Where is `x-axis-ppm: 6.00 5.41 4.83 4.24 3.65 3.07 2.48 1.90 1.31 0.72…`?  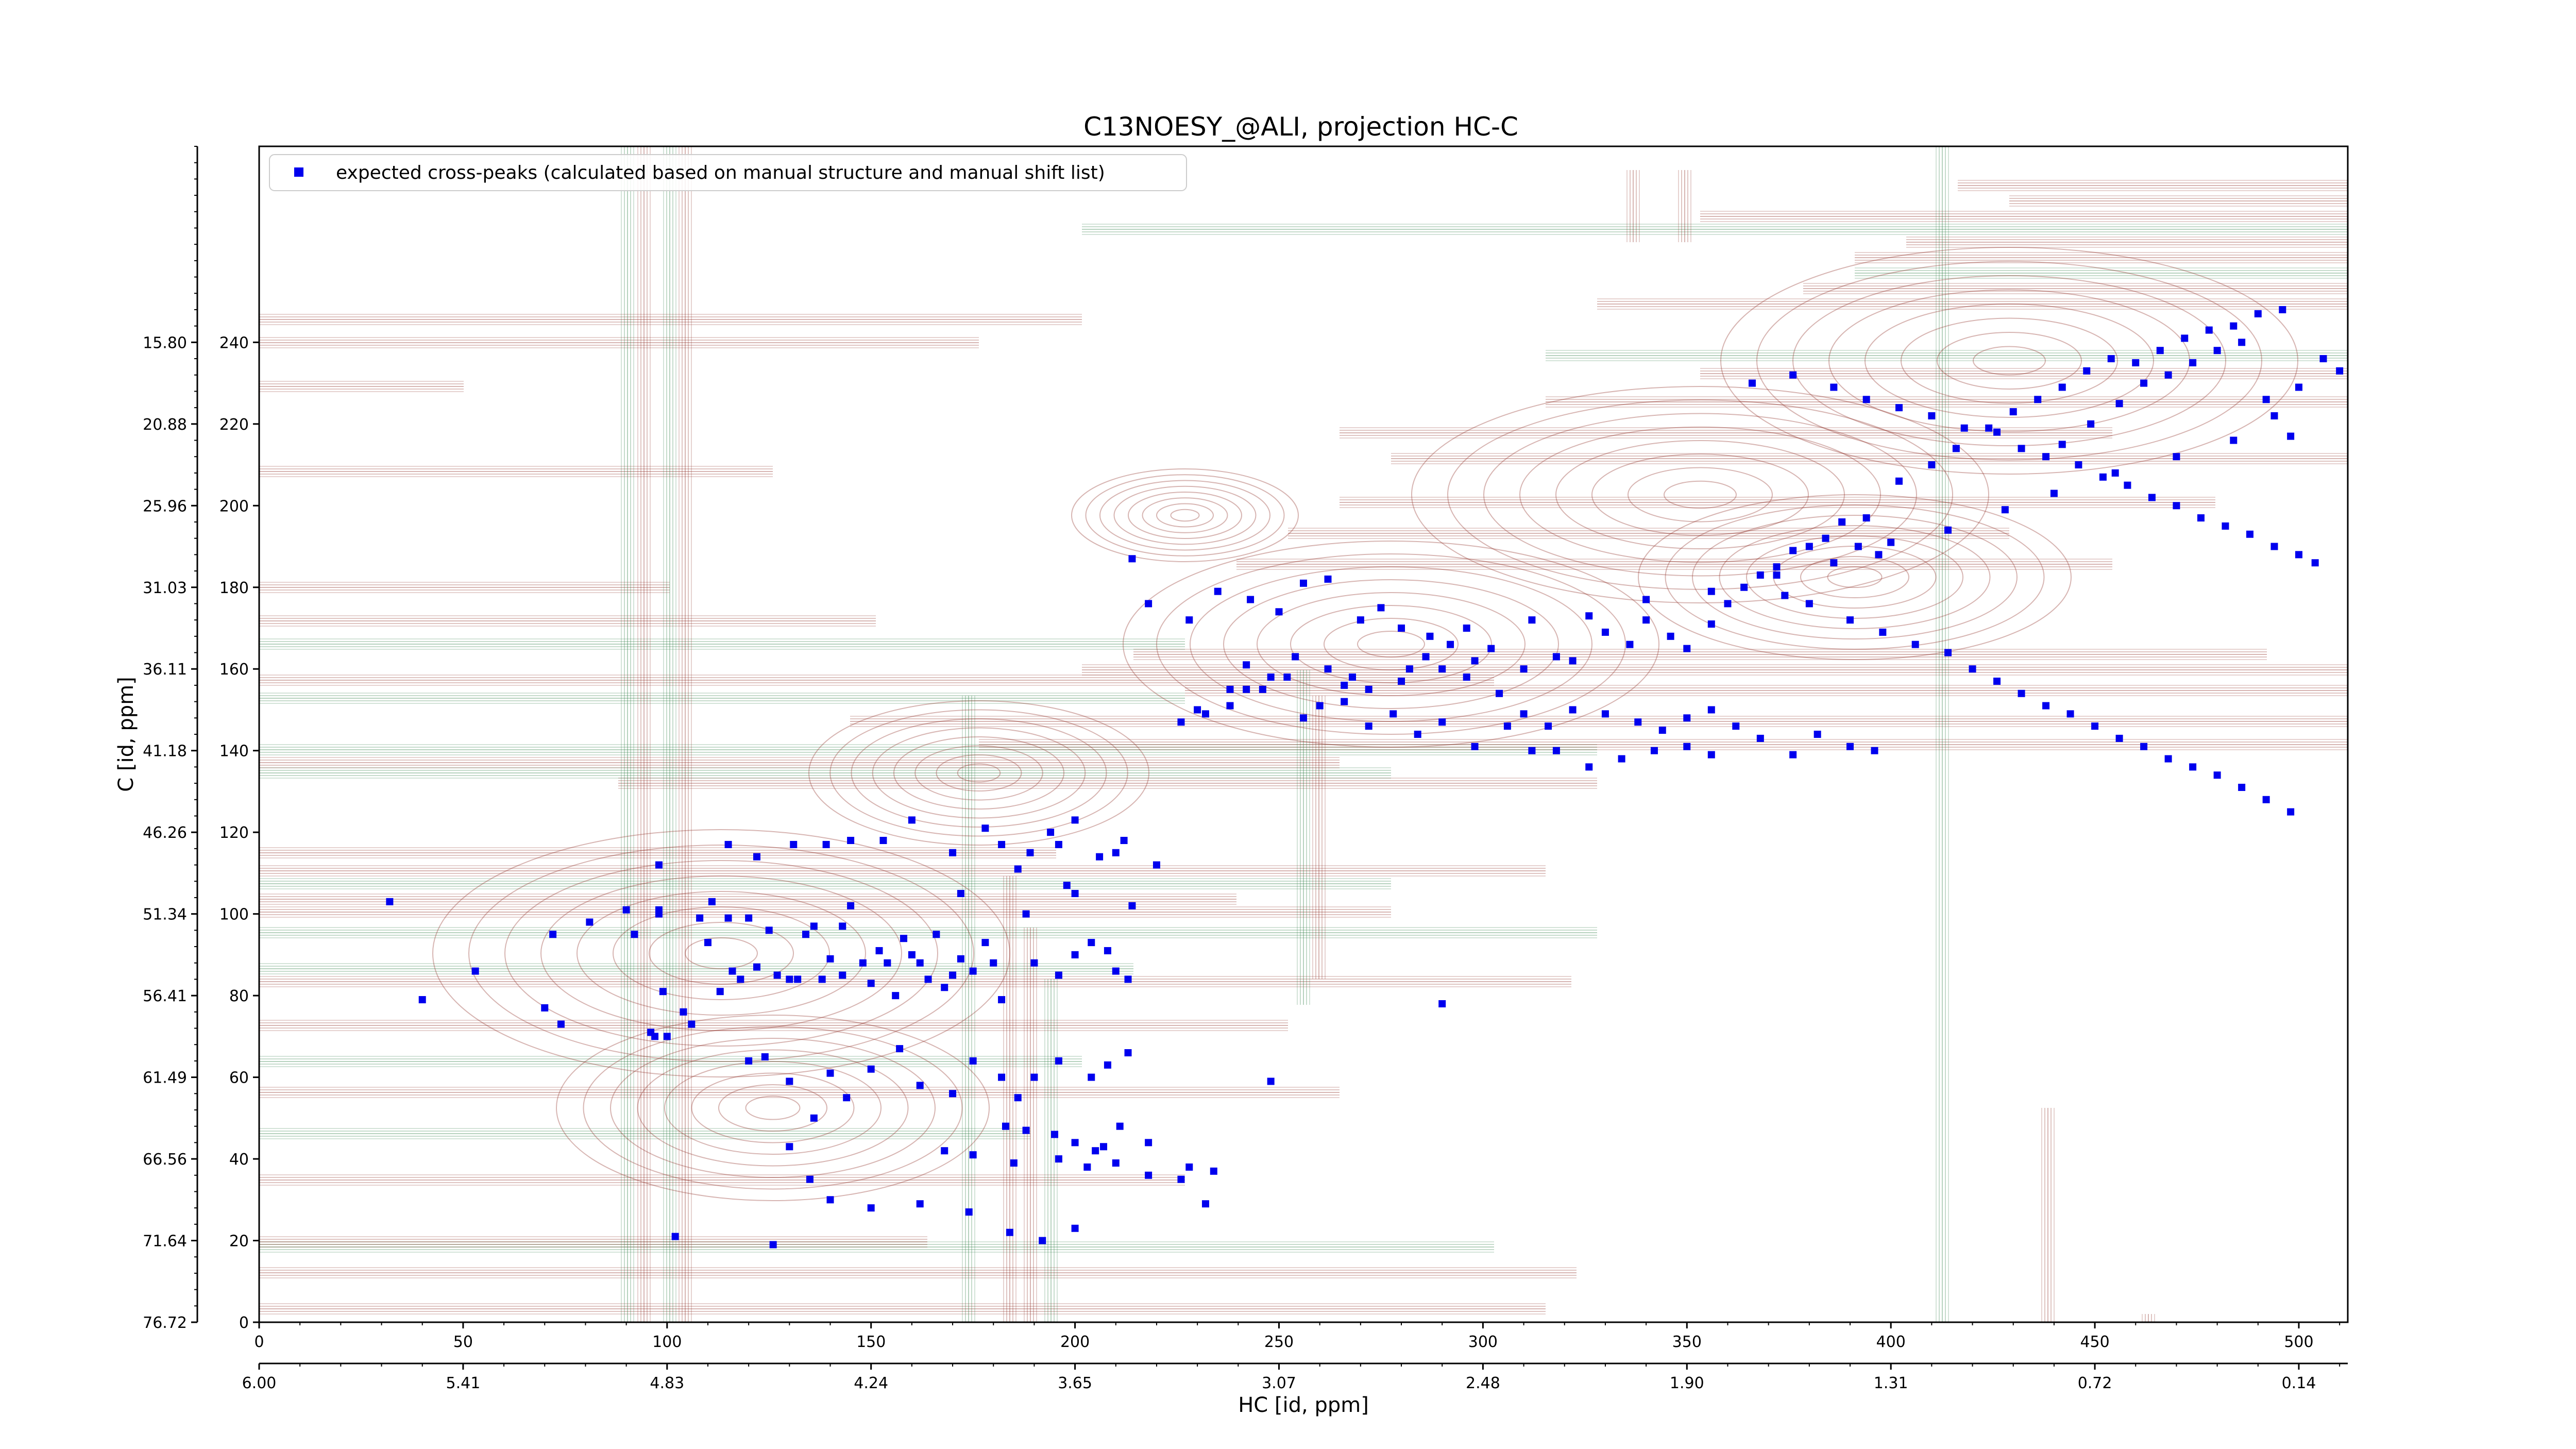
x-axis-ppm: 6.00 5.41 4.83 4.24 3.65 3.07 2.48 1.90 1.31 0.72… is located at coordinates (1295, 1377).